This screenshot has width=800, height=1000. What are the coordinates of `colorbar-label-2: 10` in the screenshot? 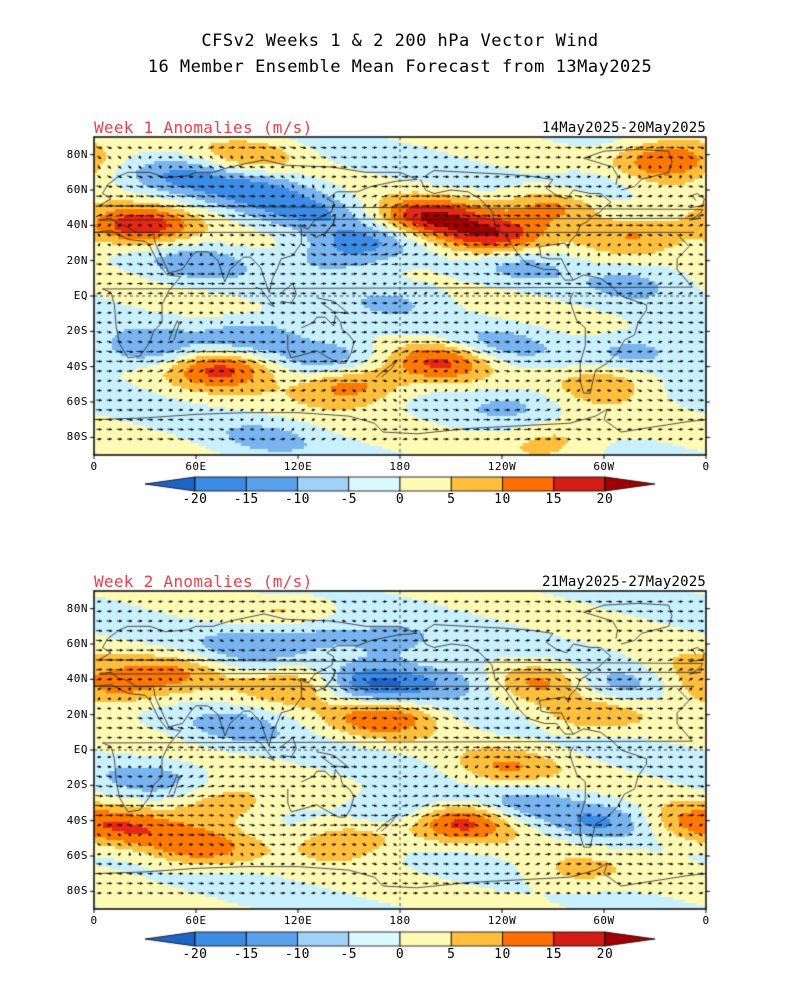 It's located at (502, 954).